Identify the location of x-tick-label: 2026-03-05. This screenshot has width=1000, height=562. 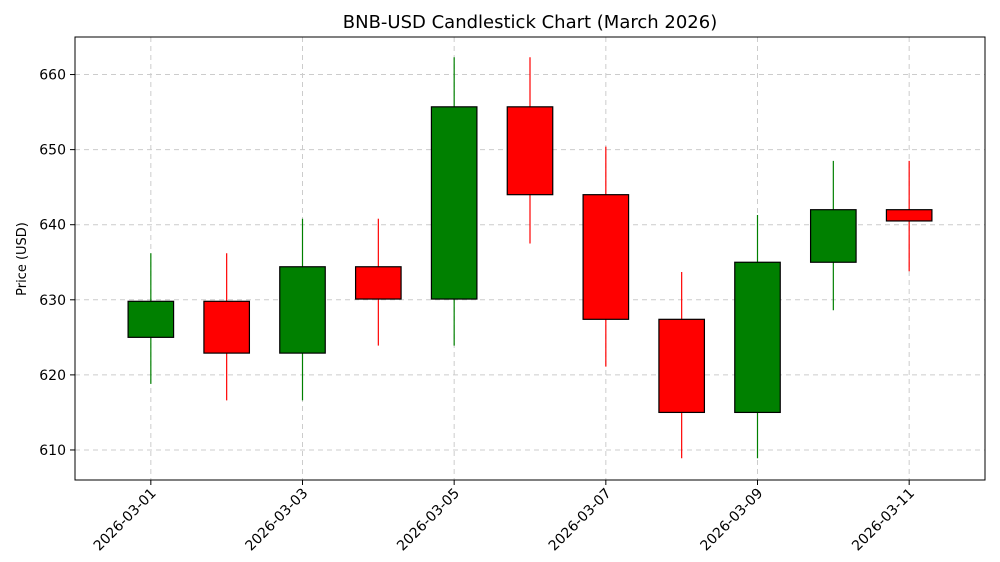
(428, 520).